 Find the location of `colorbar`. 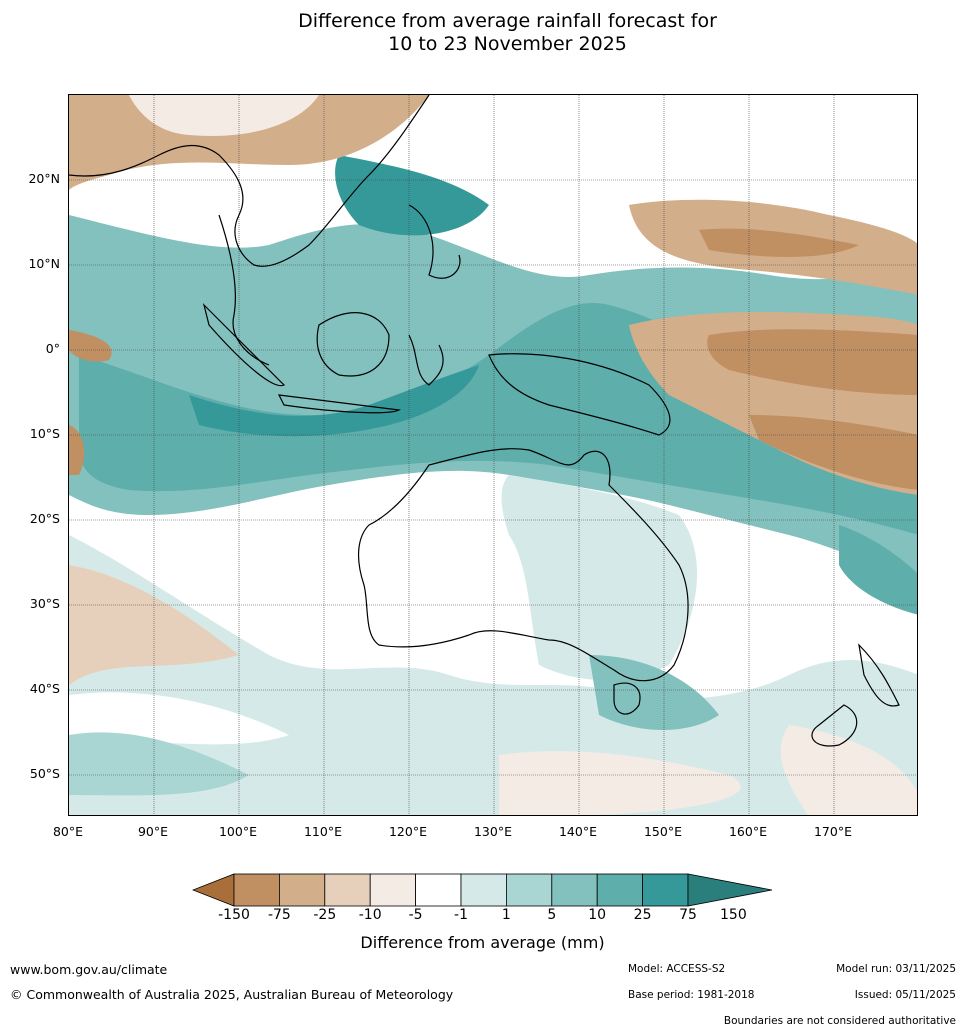

colorbar is located at coordinates (482, 890).